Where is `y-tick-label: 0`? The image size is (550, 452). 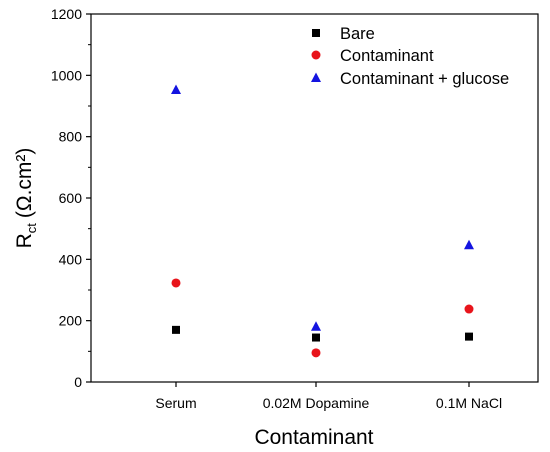 y-tick-label: 0 is located at coordinates (78, 382).